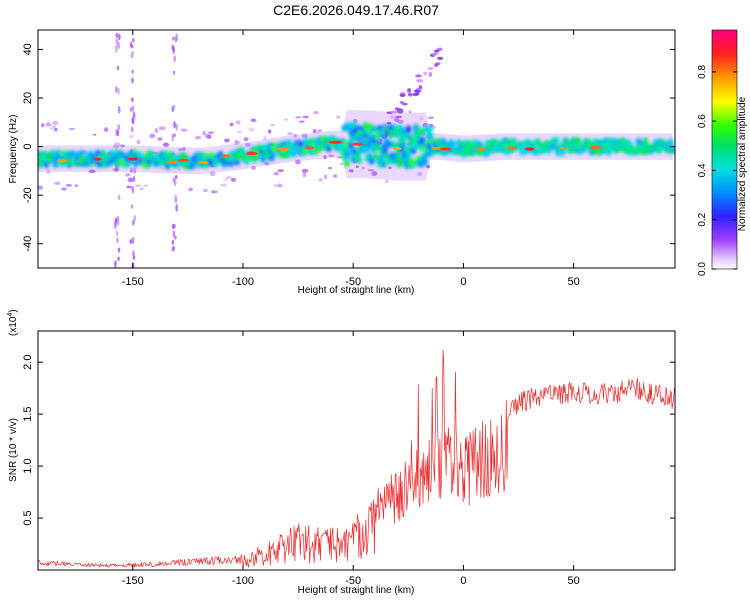 The image size is (750, 600). What do you see at coordinates (463, 282) in the screenshot?
I see `spectrogram-x-tick-label: 0` at bounding box center [463, 282].